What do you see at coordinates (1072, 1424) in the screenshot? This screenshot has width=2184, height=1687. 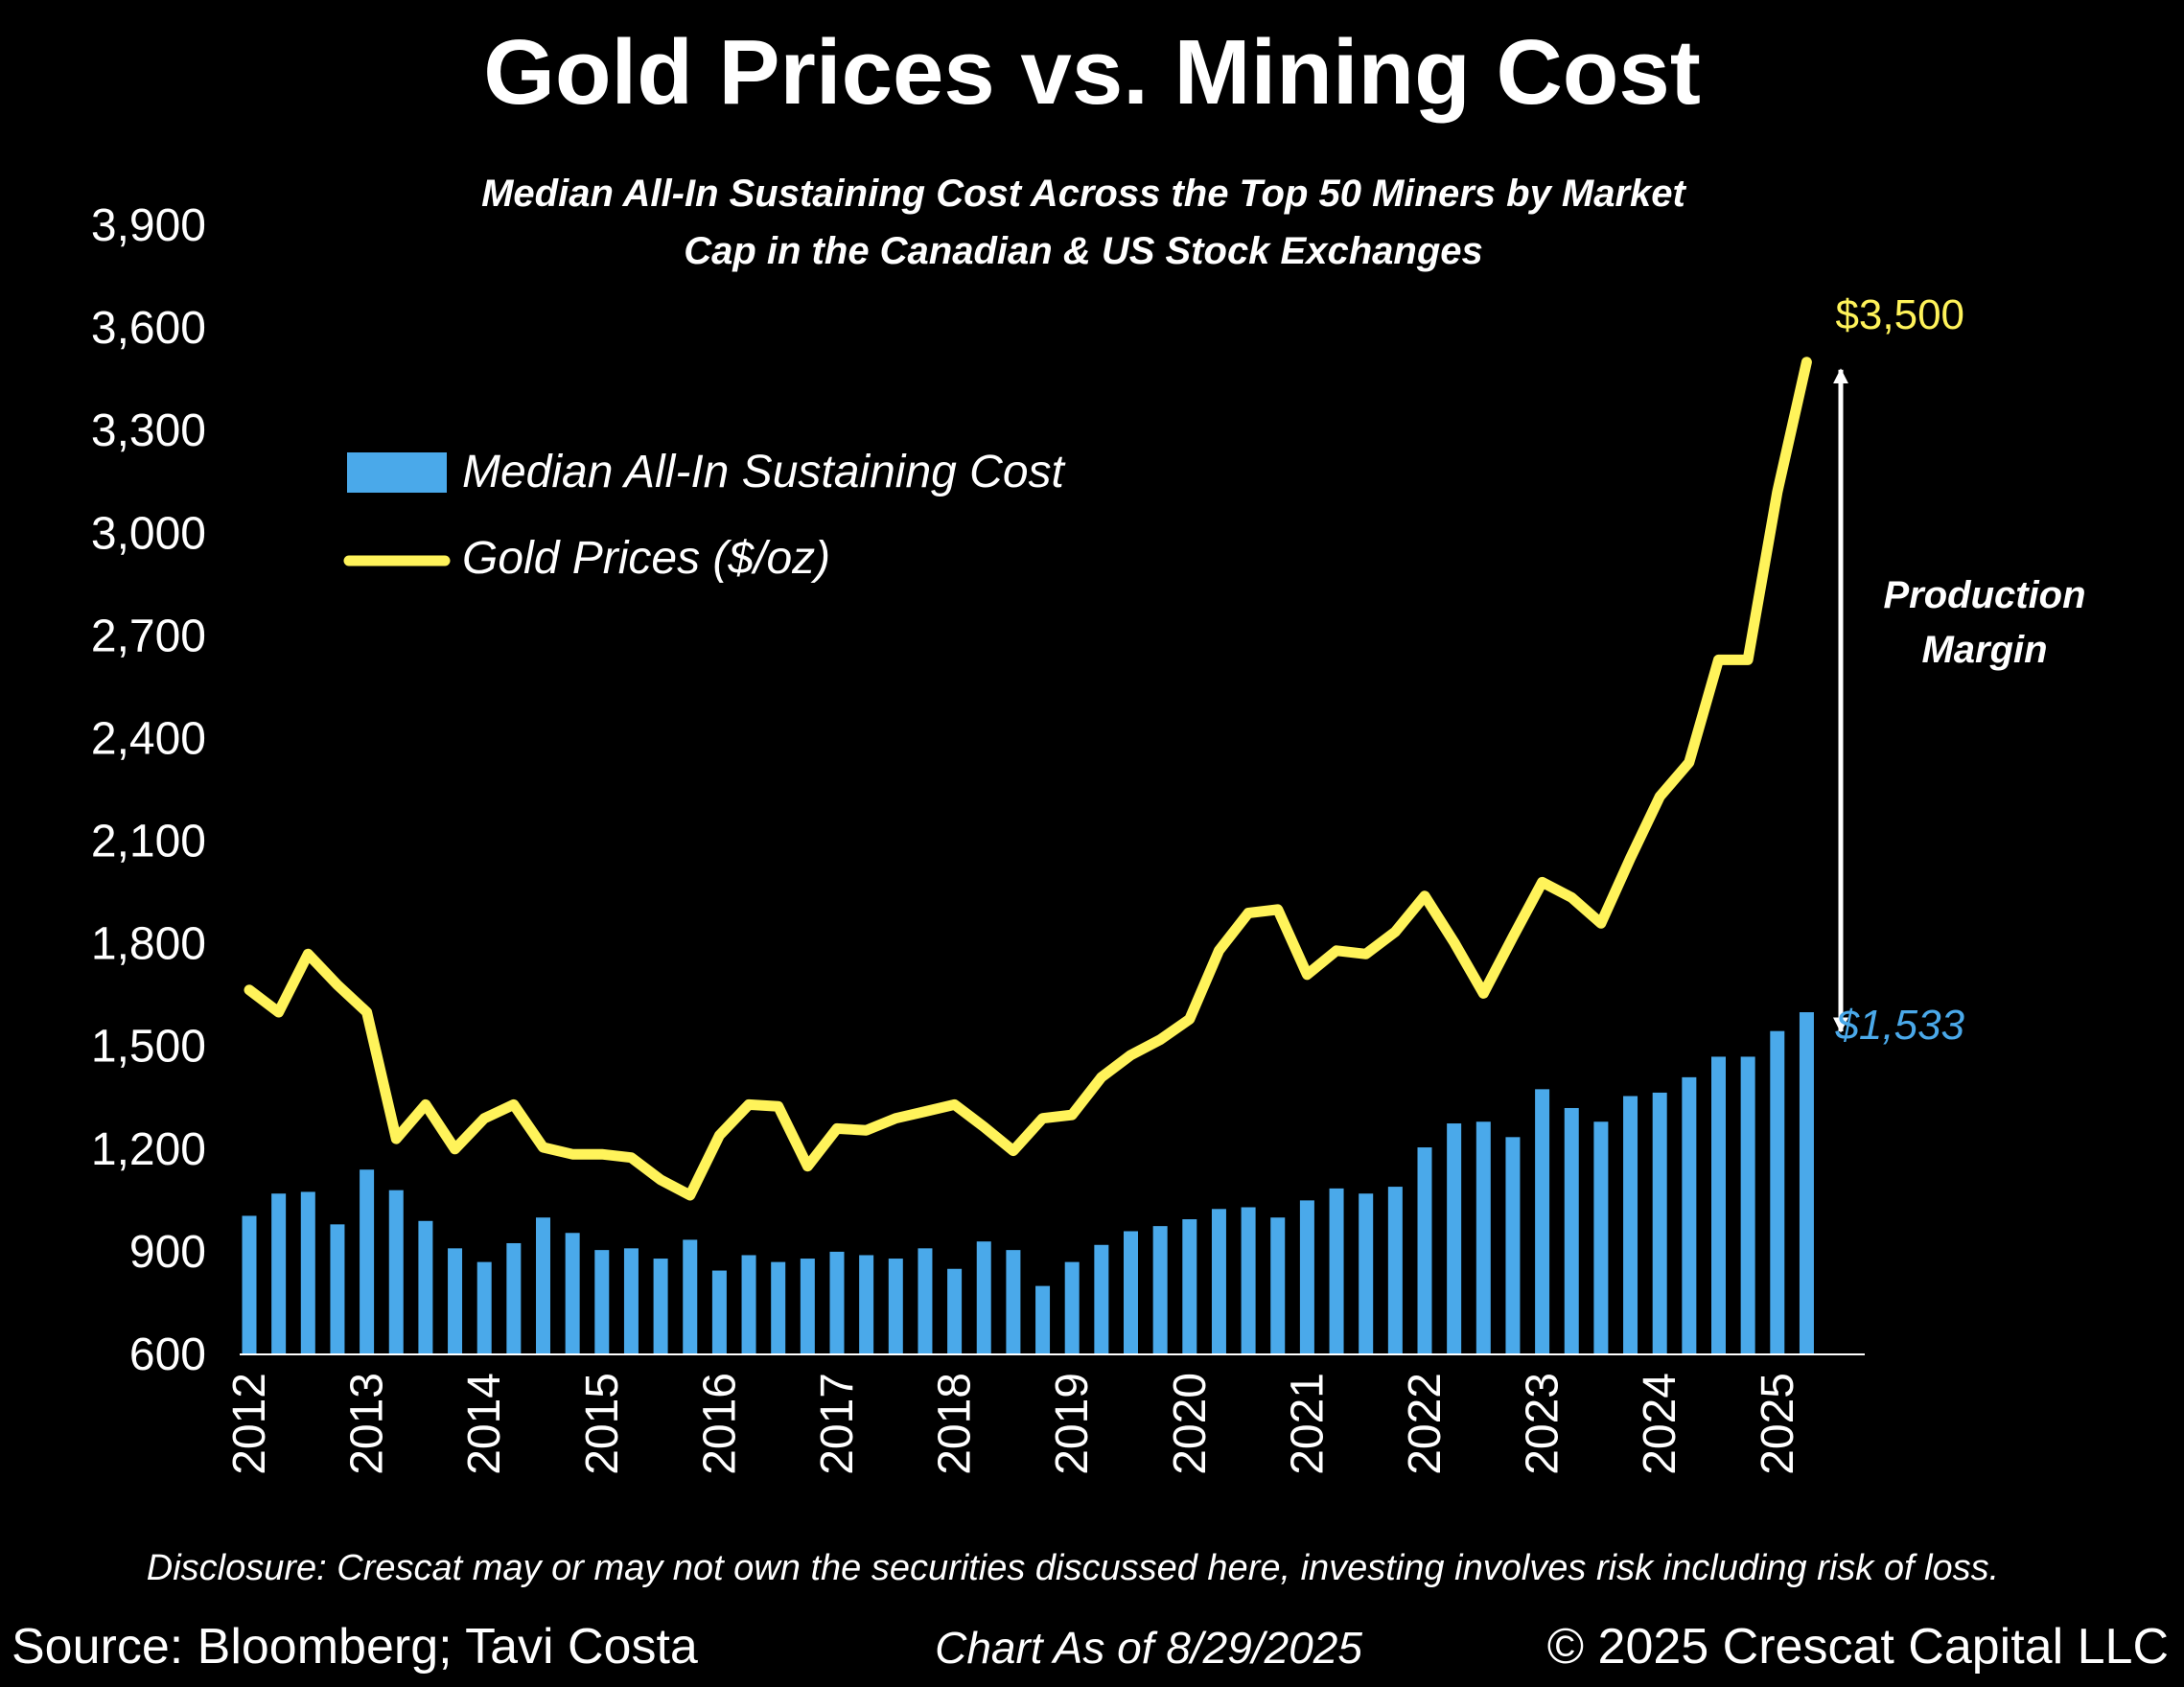 I see `x-year-label: 2019` at bounding box center [1072, 1424].